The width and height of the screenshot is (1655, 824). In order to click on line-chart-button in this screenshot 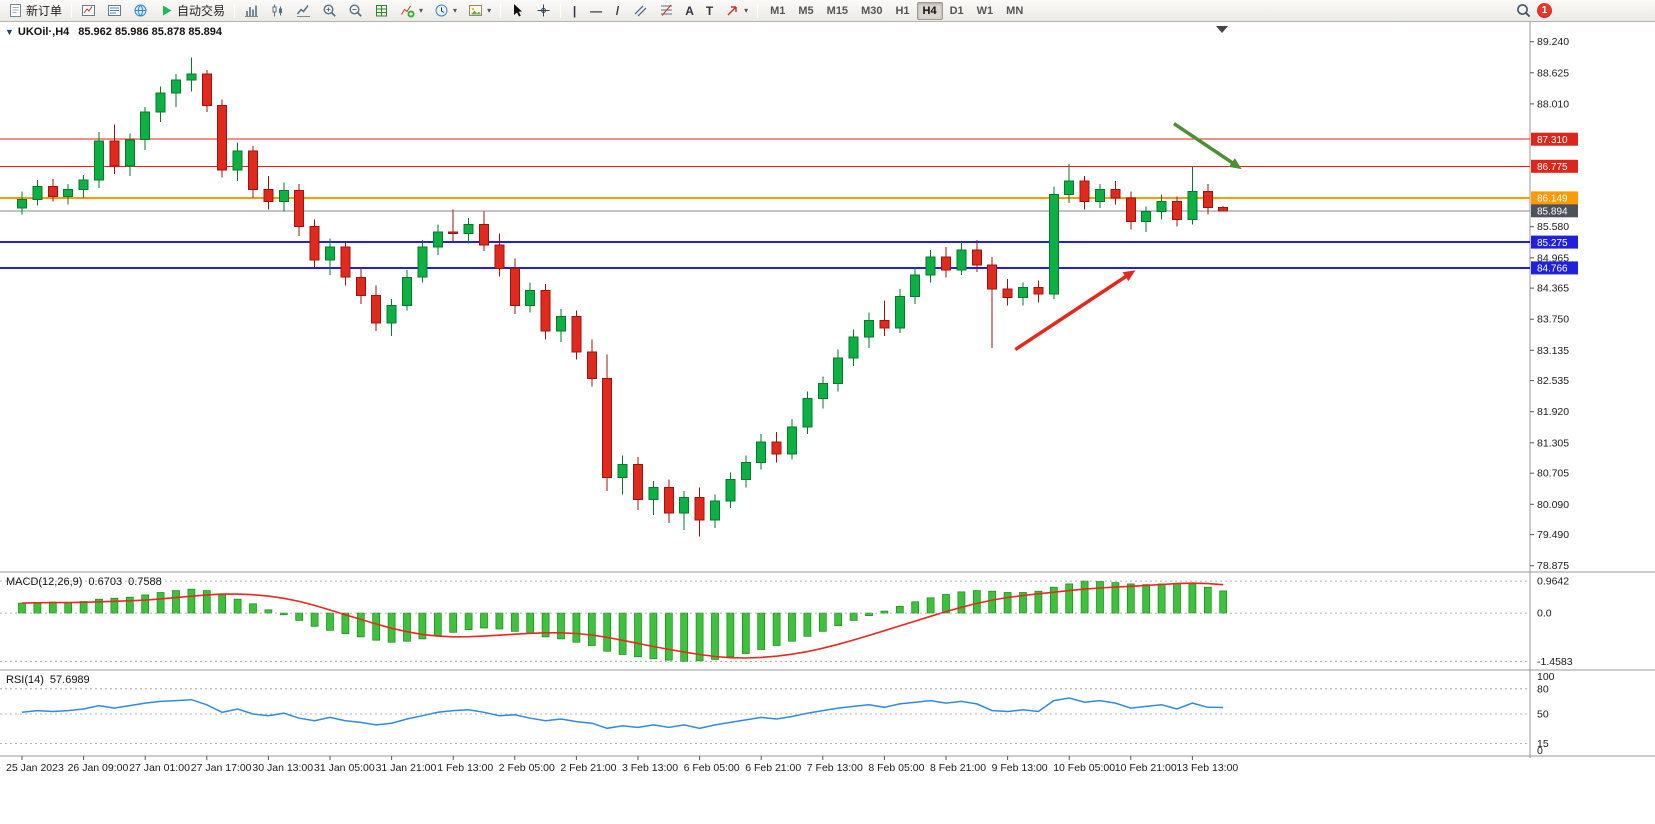, I will do `click(303, 10)`.